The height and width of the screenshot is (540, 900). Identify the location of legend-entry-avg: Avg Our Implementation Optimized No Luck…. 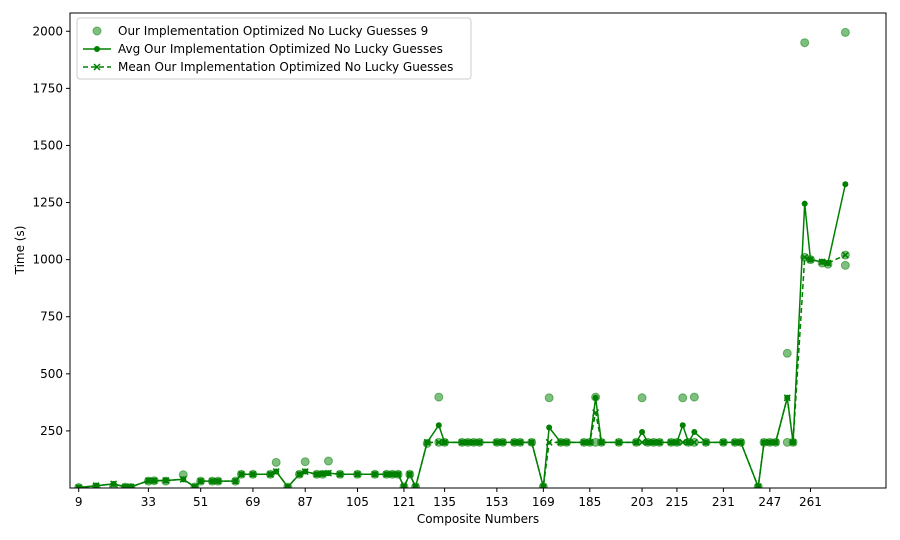
(263, 49).